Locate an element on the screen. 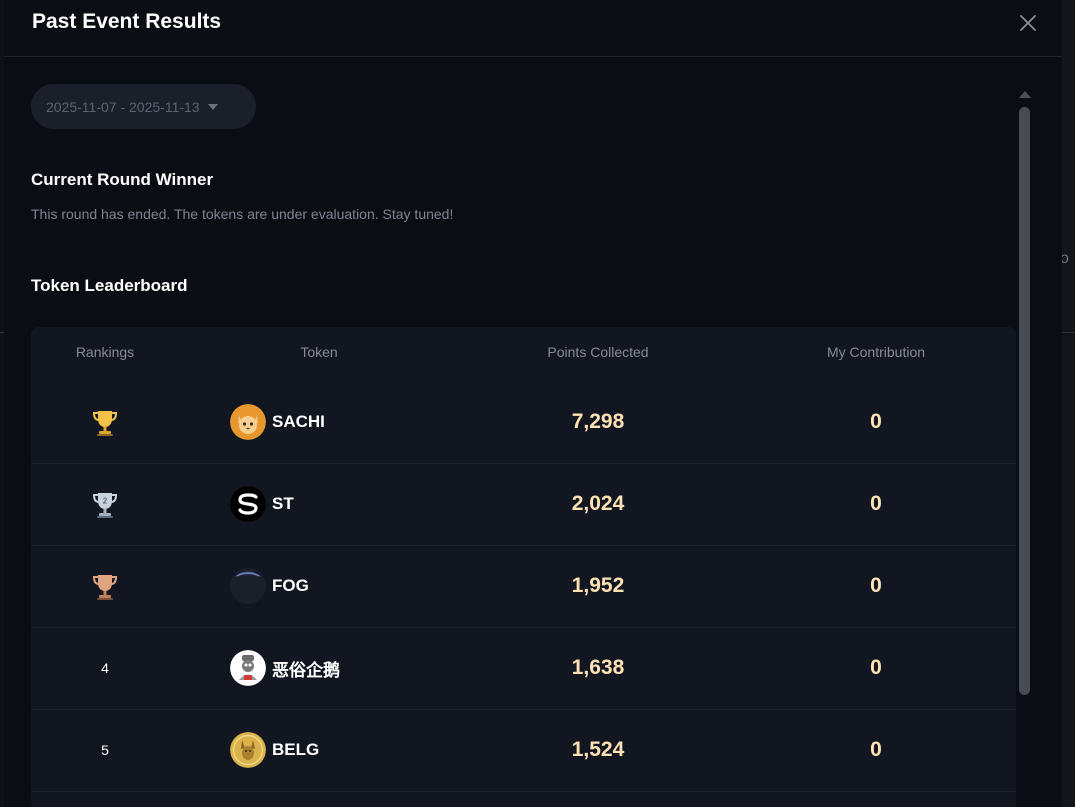 The width and height of the screenshot is (1075, 807). caret-down-icon is located at coordinates (212, 106).